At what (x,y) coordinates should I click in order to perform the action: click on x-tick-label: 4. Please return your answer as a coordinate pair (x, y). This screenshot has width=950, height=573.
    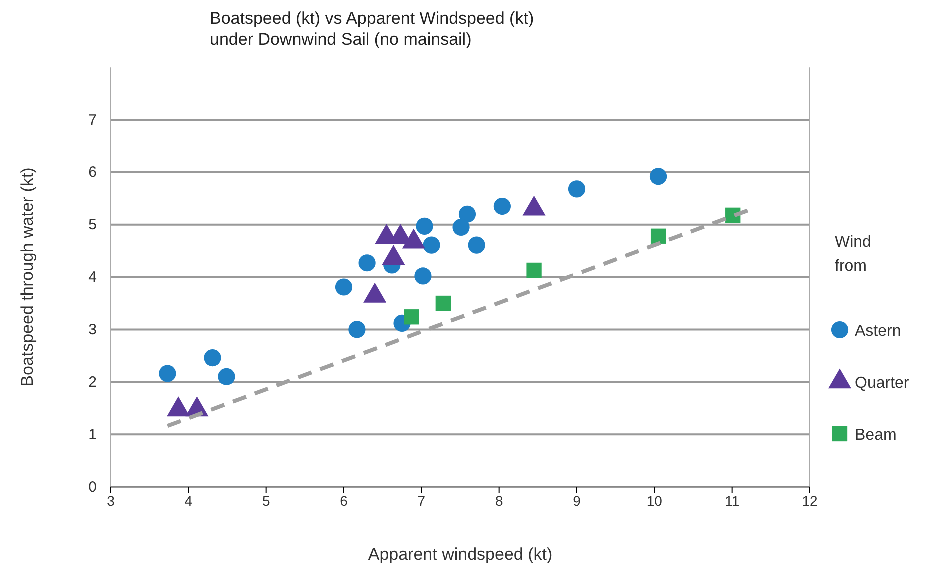
    Looking at the image, I should click on (188, 500).